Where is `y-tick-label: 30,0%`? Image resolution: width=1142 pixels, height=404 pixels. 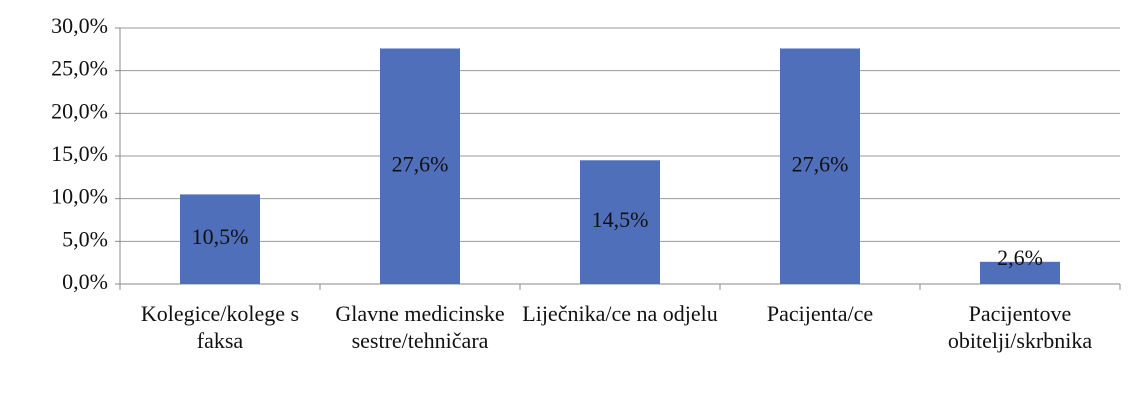
y-tick-label: 30,0% is located at coordinates (79, 25).